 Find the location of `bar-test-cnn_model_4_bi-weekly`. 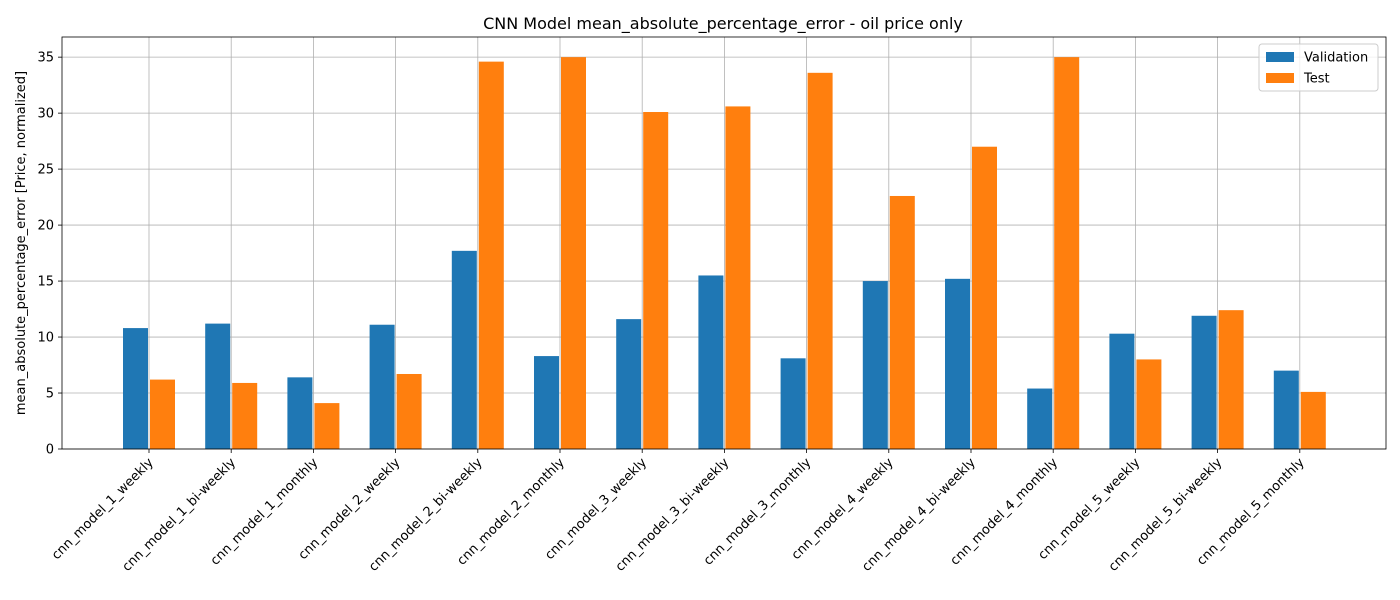

bar-test-cnn_model_4_bi-weekly is located at coordinates (984, 297).